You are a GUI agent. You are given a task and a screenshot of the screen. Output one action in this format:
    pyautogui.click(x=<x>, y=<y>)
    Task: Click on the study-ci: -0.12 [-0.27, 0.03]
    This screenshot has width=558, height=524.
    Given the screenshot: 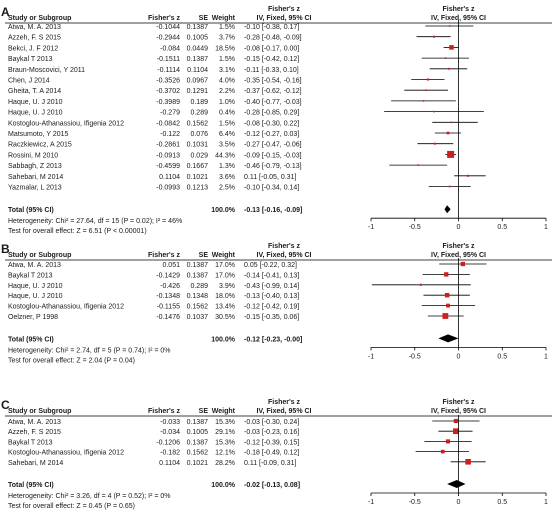 What is the action you would take?
    pyautogui.click(x=271, y=134)
    